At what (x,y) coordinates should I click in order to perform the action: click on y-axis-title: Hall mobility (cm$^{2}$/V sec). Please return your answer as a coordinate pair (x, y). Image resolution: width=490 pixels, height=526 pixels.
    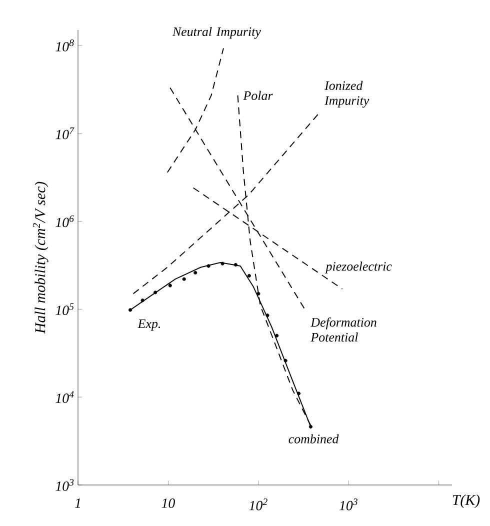
    Looking at the image, I should click on (40, 258).